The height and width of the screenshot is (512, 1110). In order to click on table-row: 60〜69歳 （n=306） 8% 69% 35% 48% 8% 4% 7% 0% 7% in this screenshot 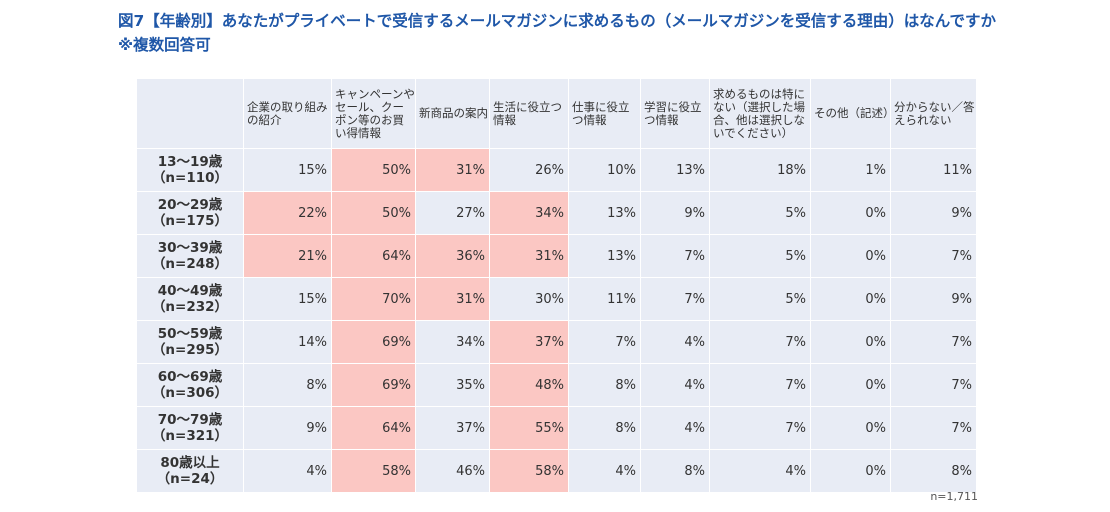, I will do `click(556, 385)`.